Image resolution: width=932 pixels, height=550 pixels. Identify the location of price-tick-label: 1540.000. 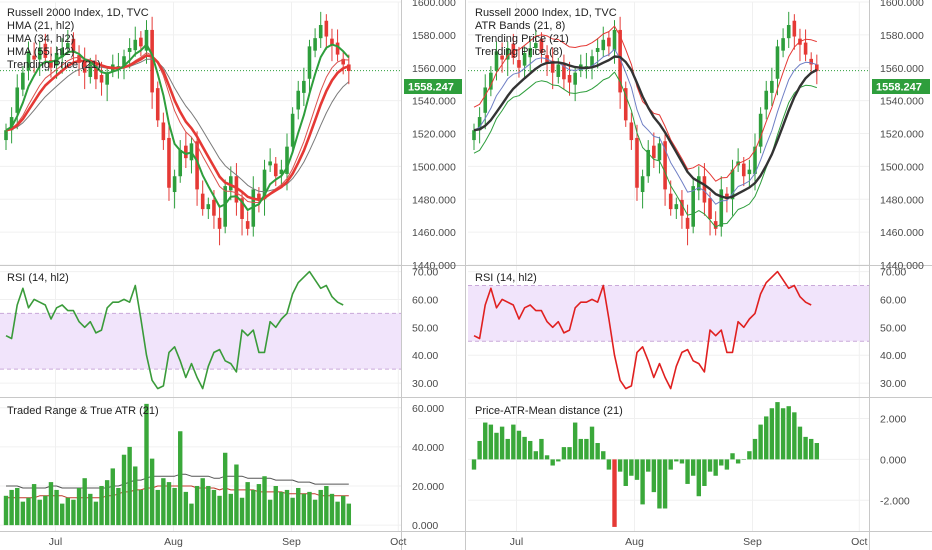
(902, 102).